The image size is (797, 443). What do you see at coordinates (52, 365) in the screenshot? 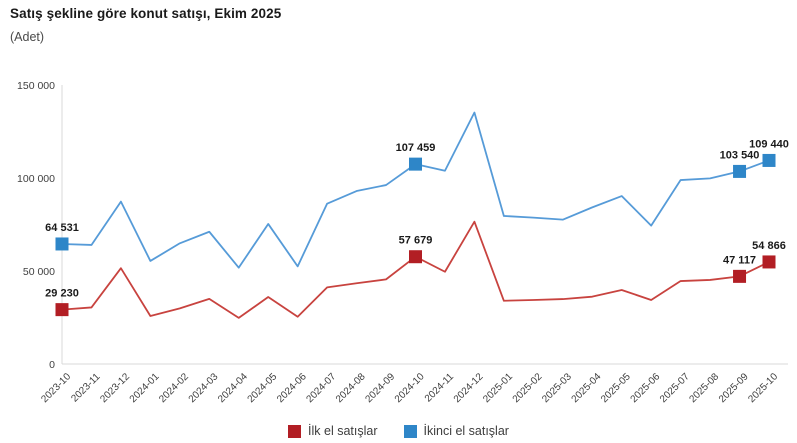
I see `y-tick-label: 0` at bounding box center [52, 365].